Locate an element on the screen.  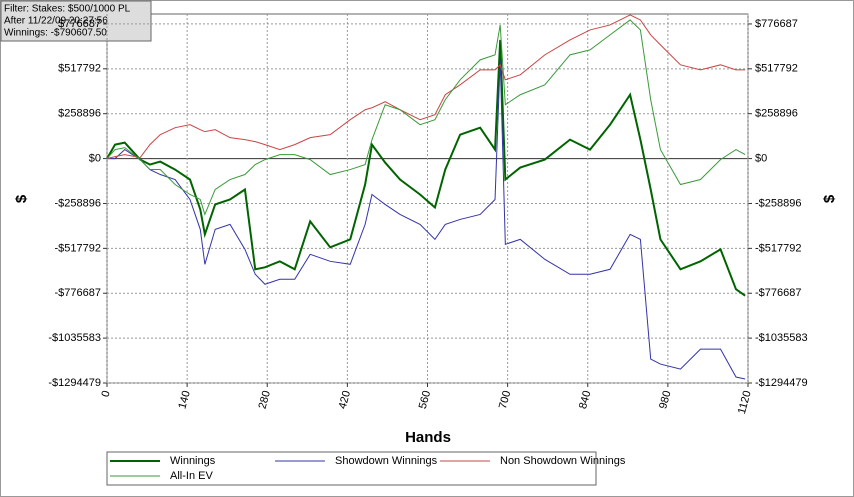
y2-tick-label: $258896 is located at coordinates (776, 114).